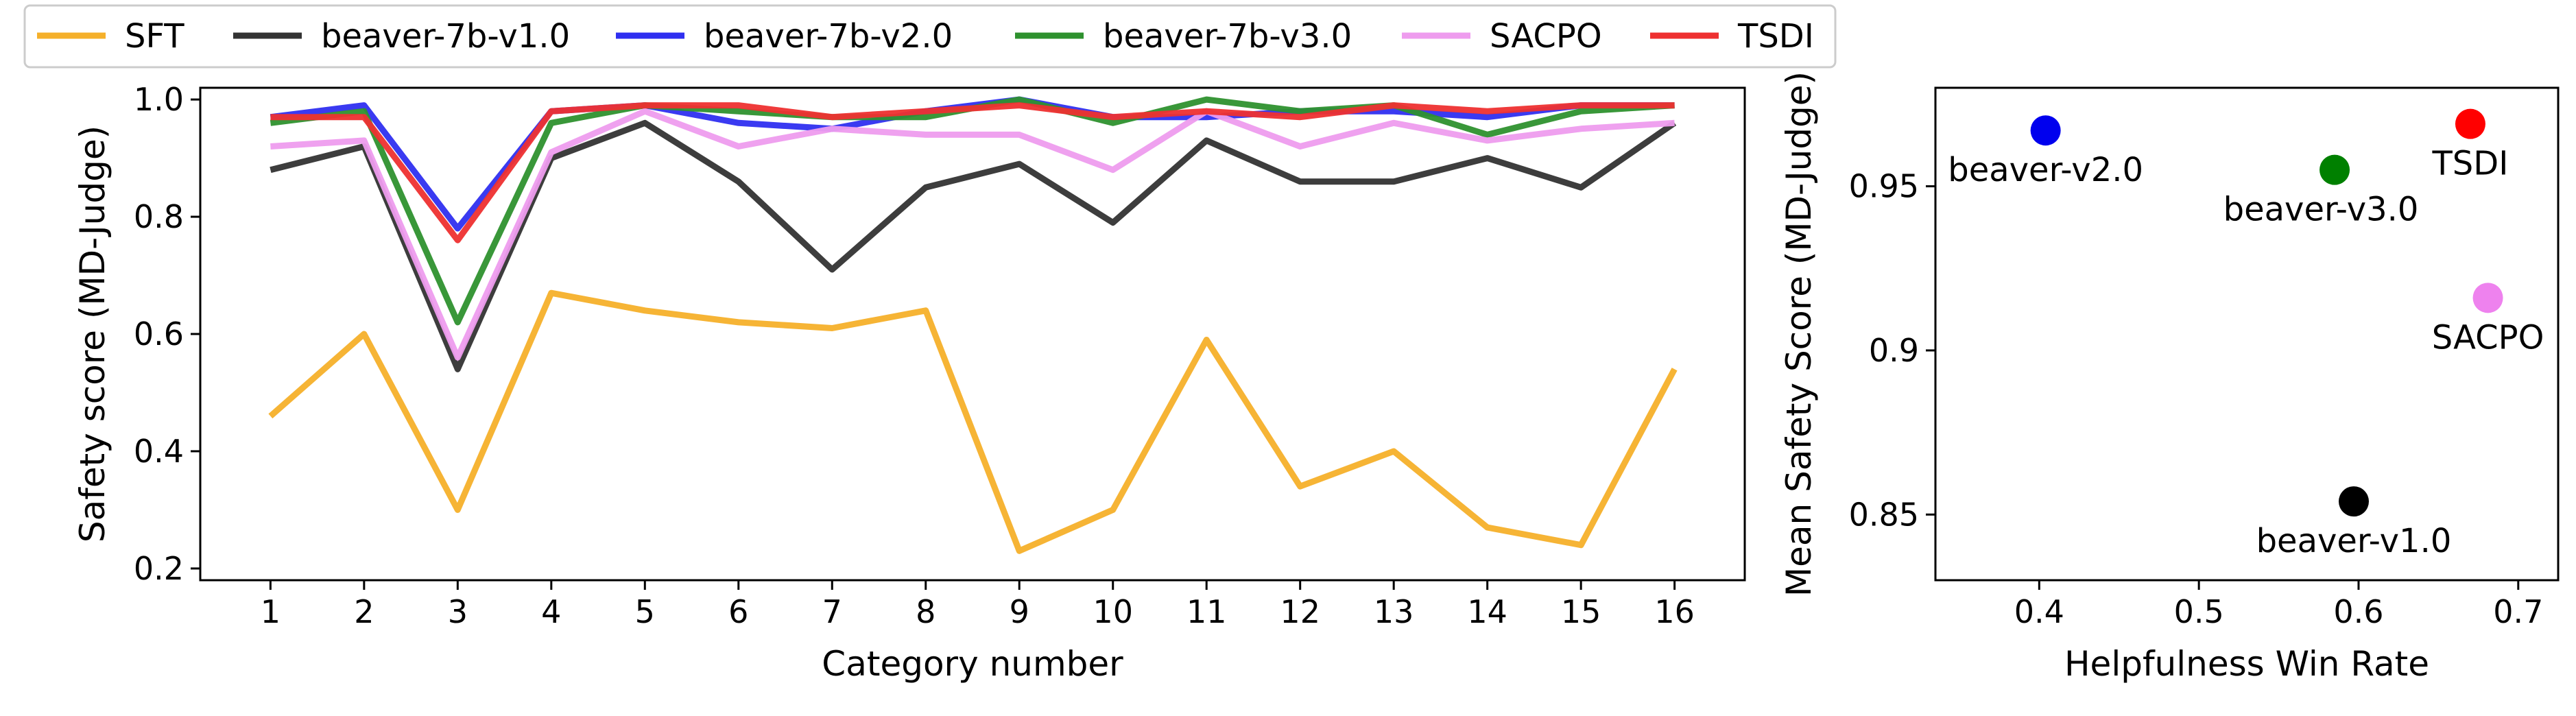  Describe the element at coordinates (1487, 611) in the screenshot. I see `x-tick-label: 14` at that location.